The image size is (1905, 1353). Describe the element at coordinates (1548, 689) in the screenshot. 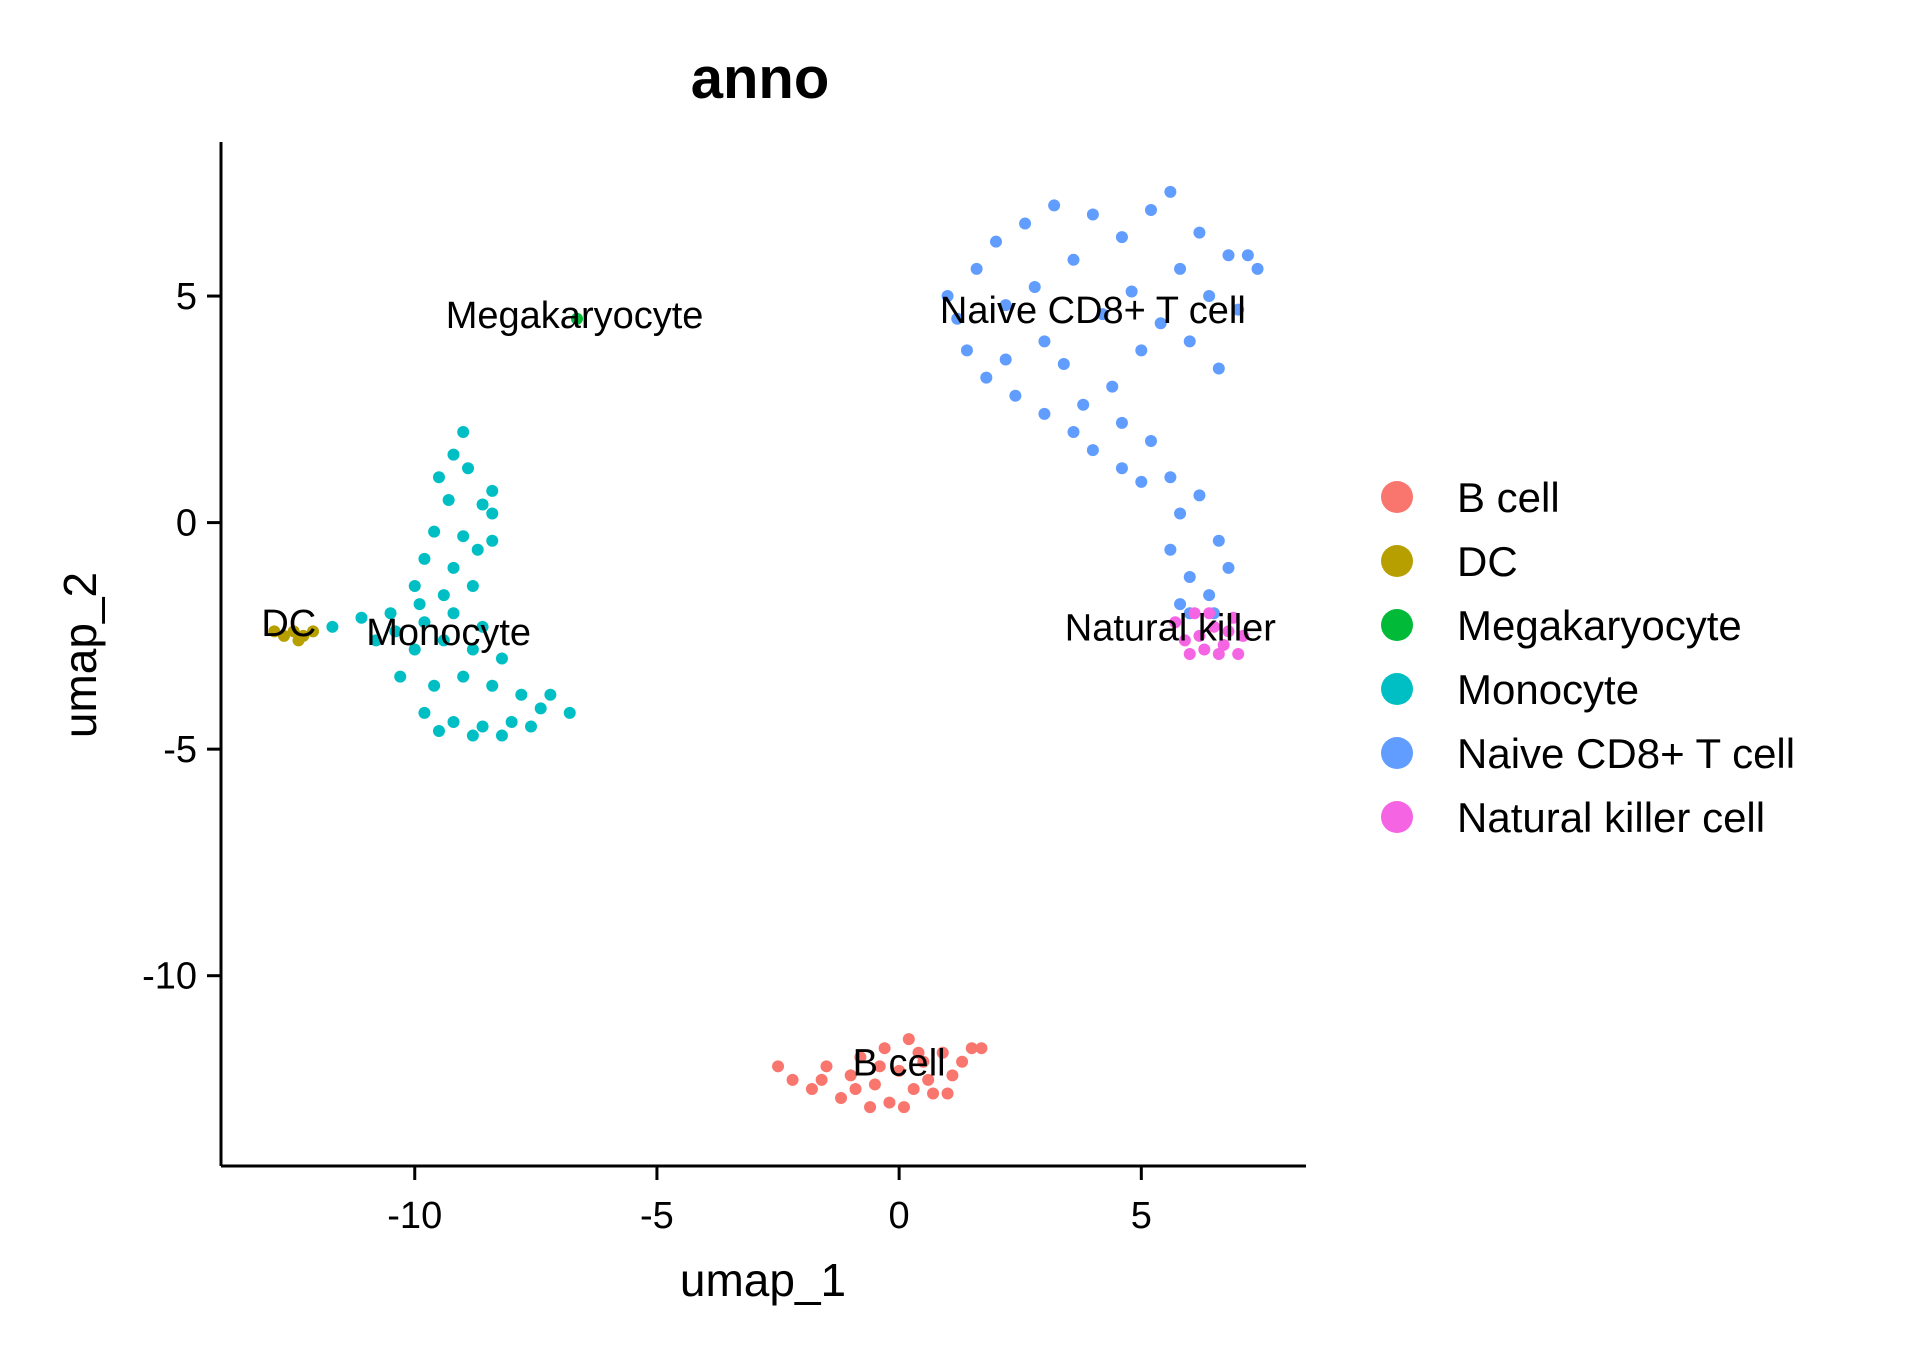

I see `legend-label: Monocyte` at that location.